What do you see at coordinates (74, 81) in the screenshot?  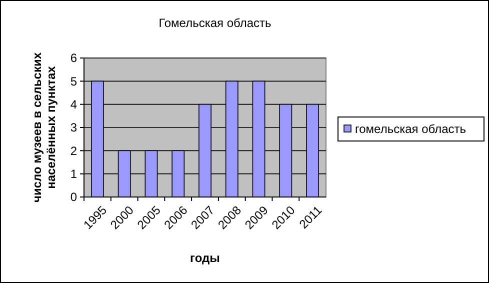 I see `y-tick-label: 5` at bounding box center [74, 81].